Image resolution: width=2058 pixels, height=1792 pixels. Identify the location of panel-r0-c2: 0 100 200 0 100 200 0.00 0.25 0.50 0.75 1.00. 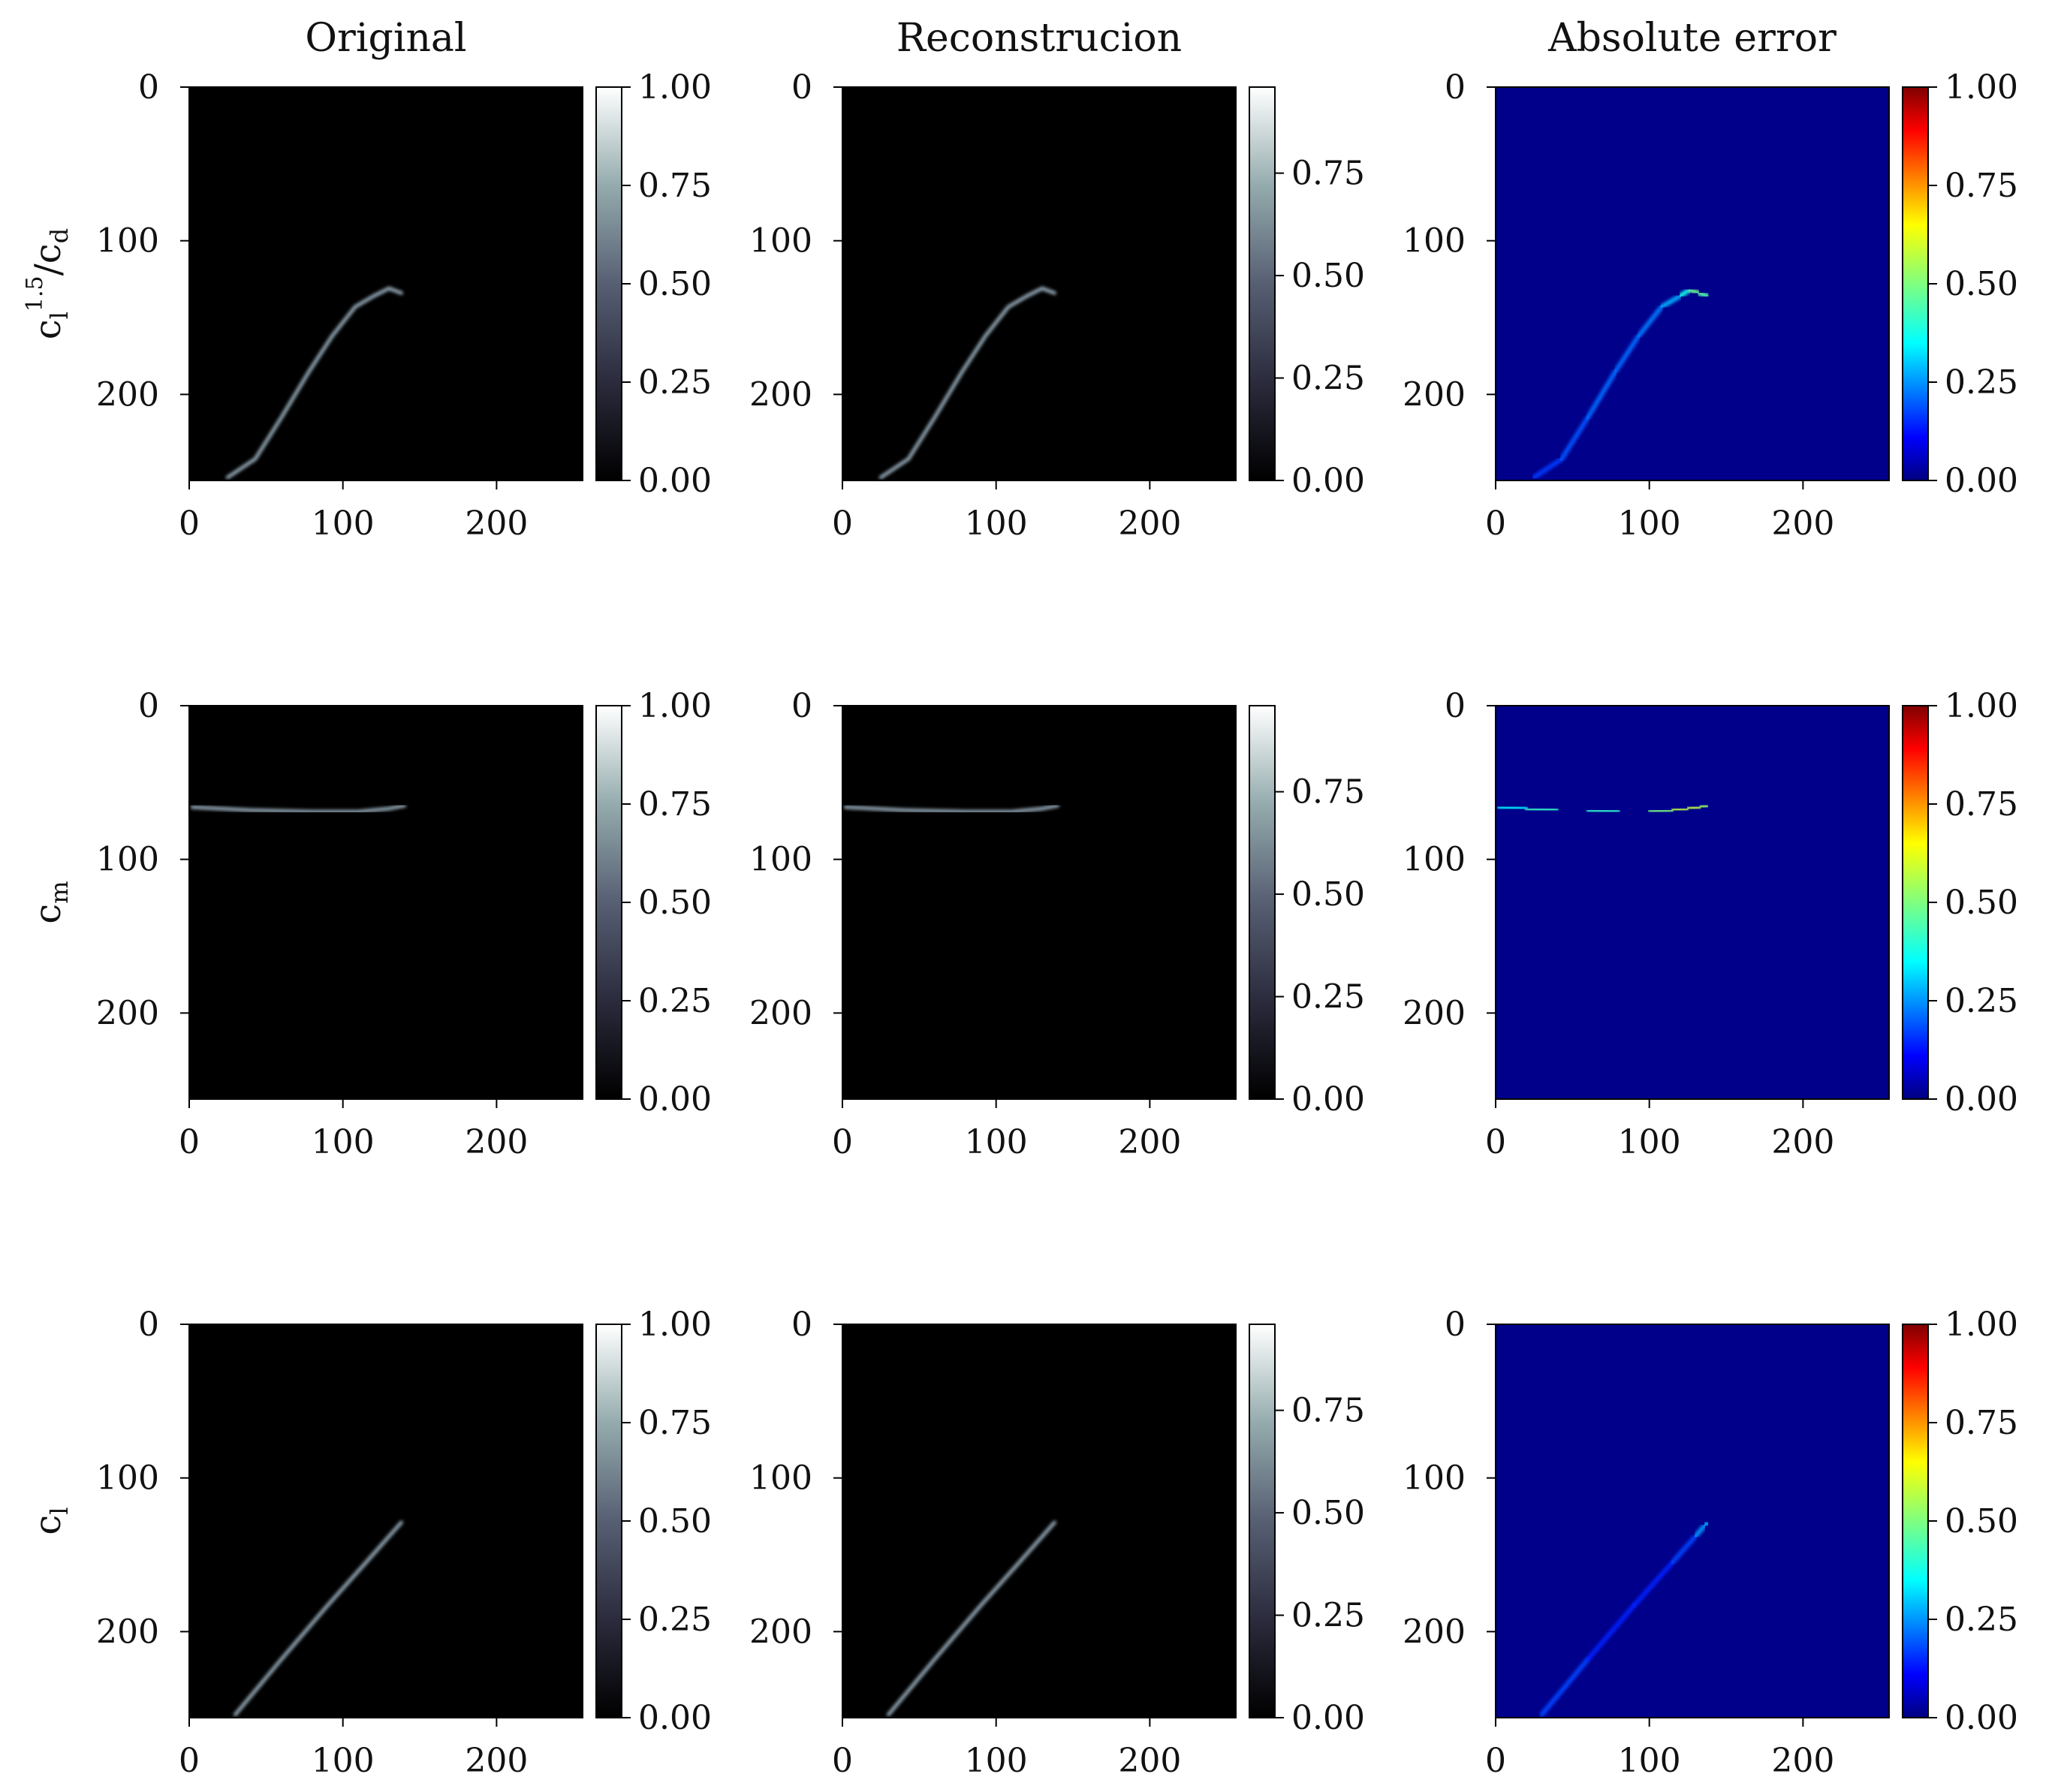
(1710, 305).